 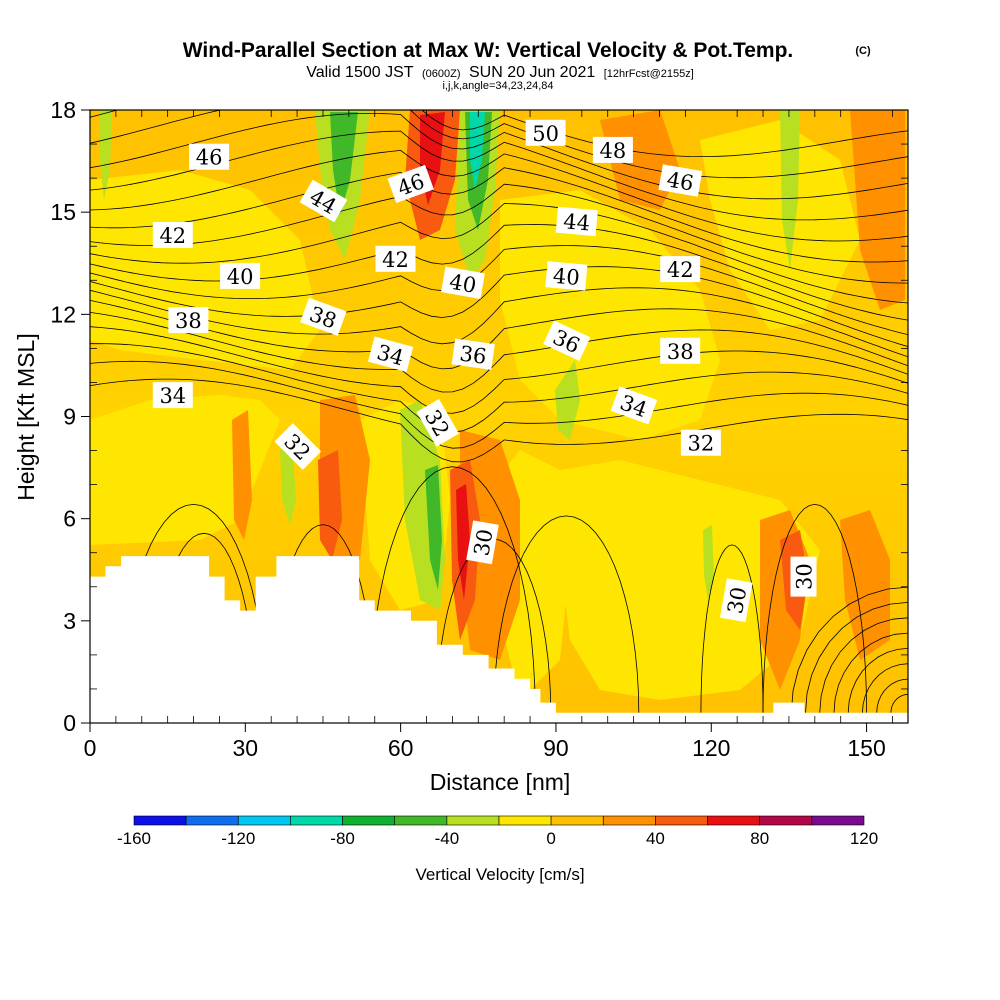 What do you see at coordinates (63, 314) in the screenshot?
I see `y-tick-label: 12` at bounding box center [63, 314].